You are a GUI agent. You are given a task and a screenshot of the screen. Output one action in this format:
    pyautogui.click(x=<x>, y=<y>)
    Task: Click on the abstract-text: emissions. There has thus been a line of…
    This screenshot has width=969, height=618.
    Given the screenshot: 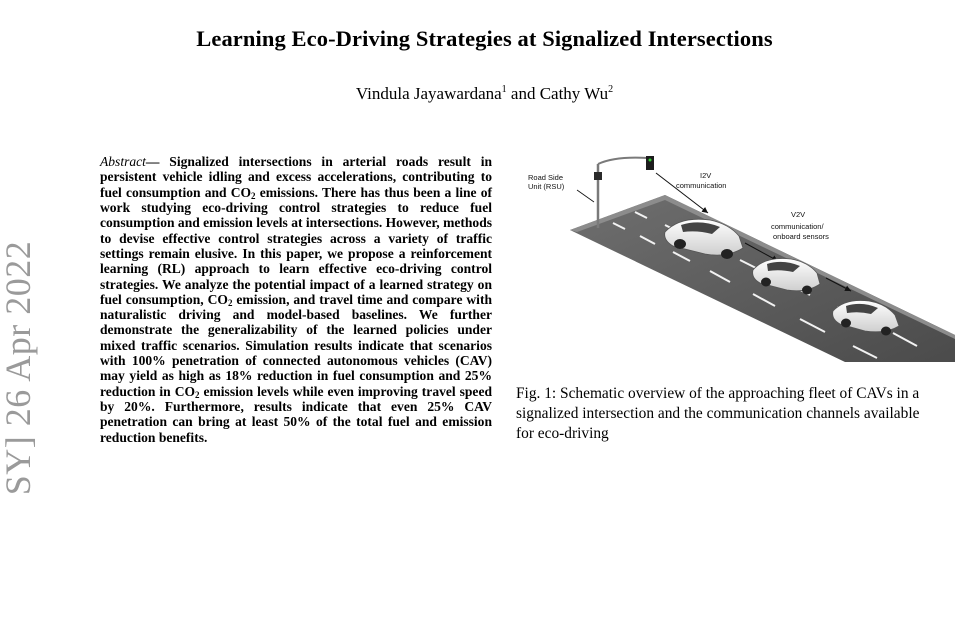 What is the action you would take?
    pyautogui.click(x=296, y=245)
    